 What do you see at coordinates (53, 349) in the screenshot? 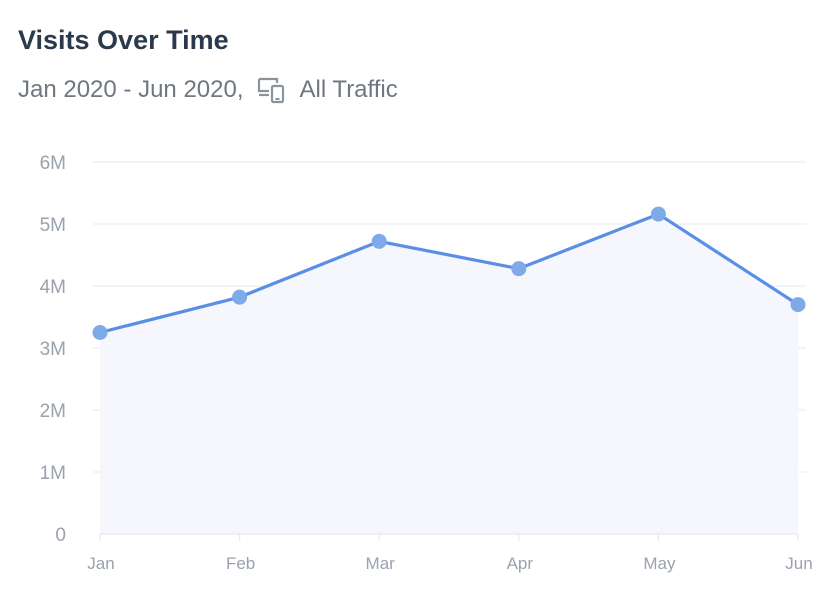
I see `y-tick-label: 3M` at bounding box center [53, 349].